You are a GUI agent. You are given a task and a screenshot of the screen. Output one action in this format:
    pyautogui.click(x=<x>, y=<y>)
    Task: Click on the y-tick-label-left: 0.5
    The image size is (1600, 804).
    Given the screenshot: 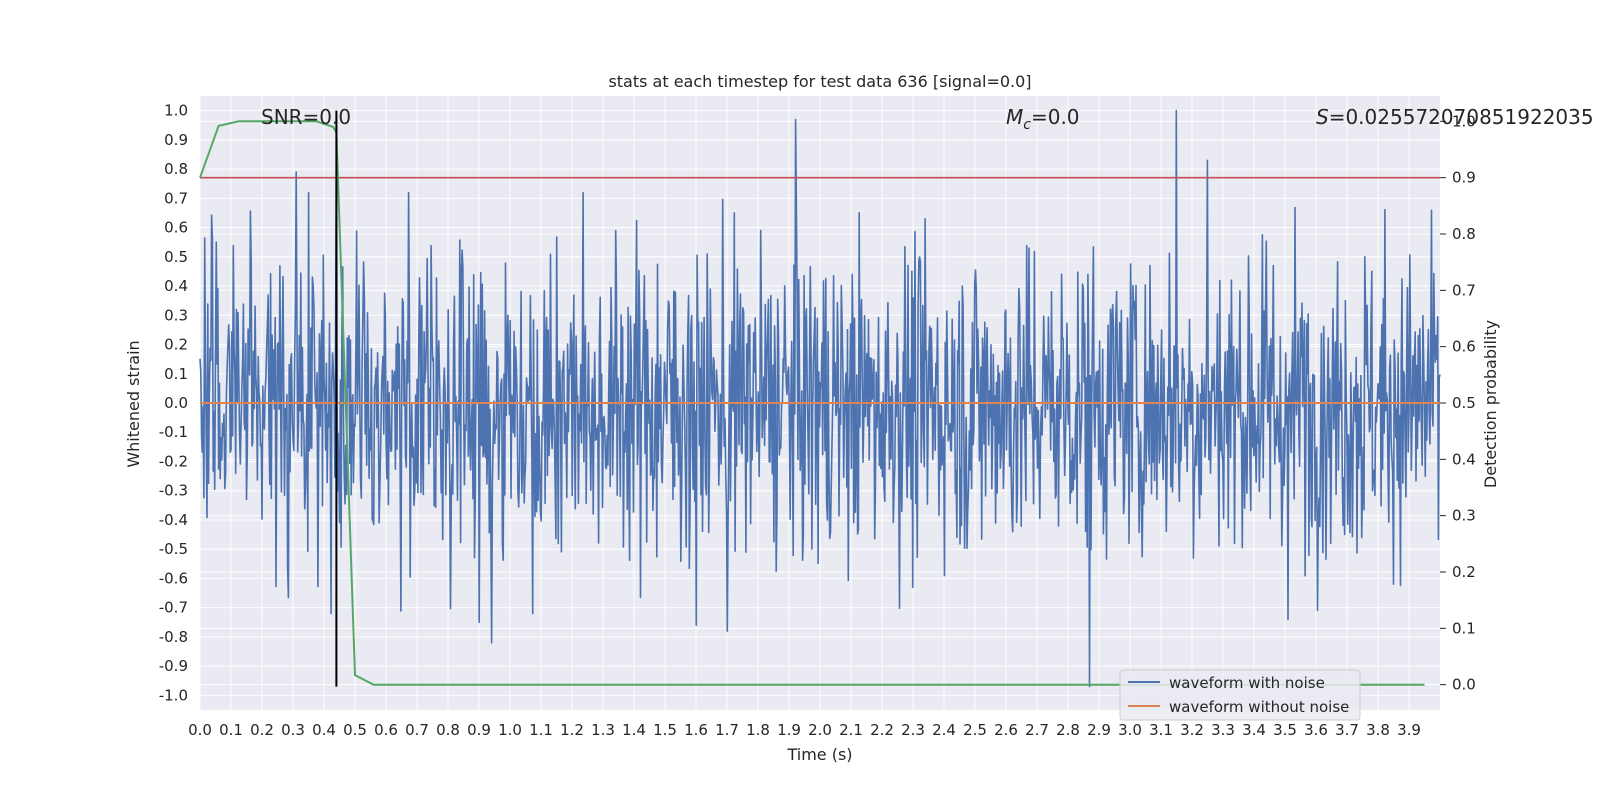 What is the action you would take?
    pyautogui.click(x=176, y=257)
    